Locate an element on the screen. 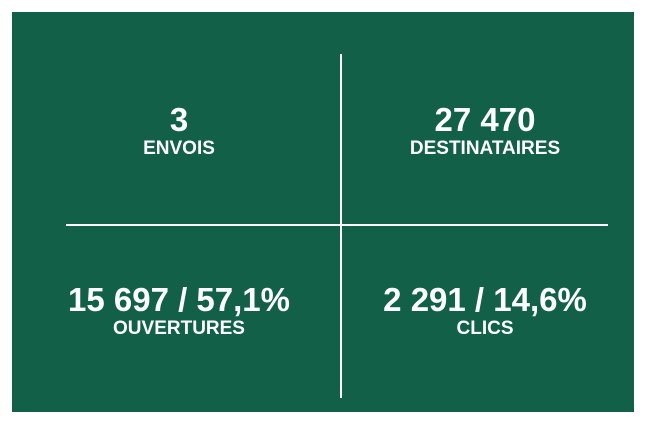 This screenshot has height=424, width=646. stat-label: DESTINATAIRES is located at coordinates (485, 148).